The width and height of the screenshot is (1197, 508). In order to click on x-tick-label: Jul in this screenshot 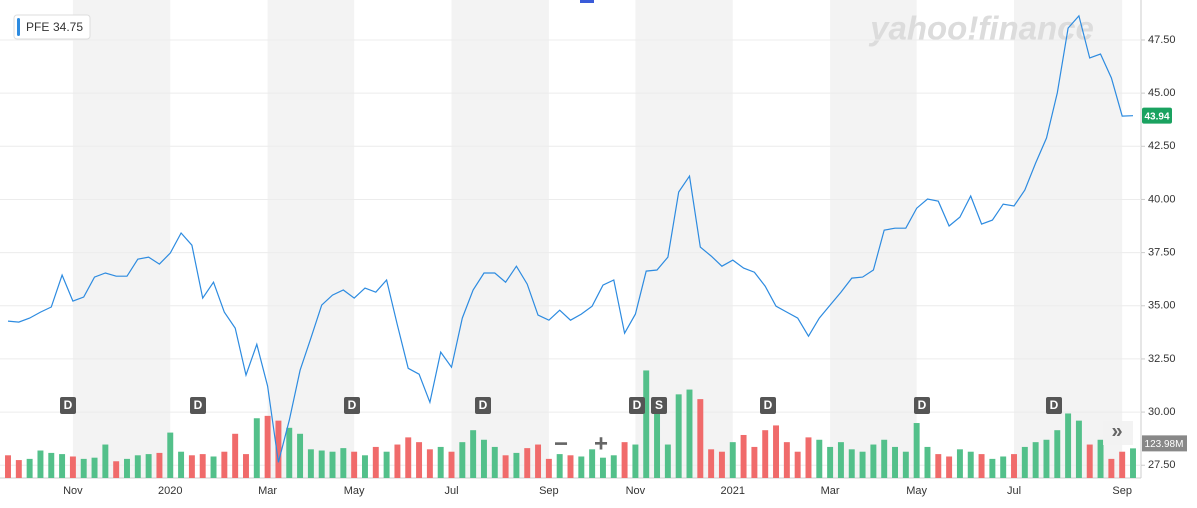, I will do `click(1014, 491)`.